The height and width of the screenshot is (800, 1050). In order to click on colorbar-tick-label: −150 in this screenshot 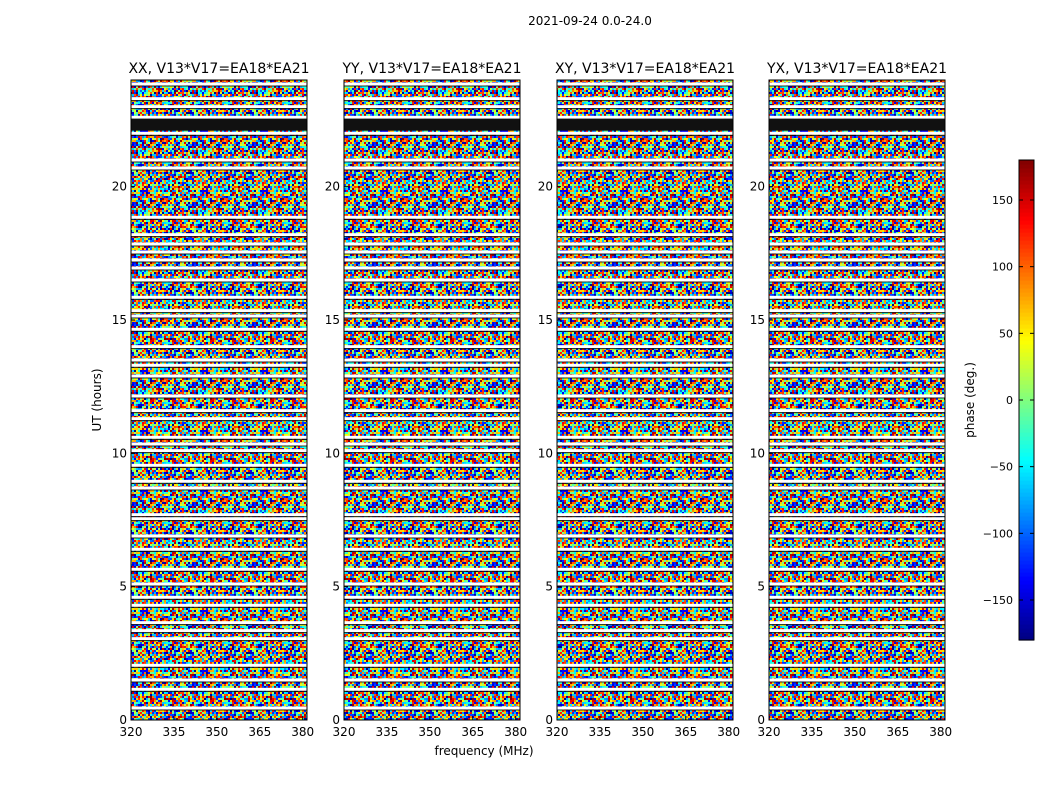, I will do `click(998, 600)`.